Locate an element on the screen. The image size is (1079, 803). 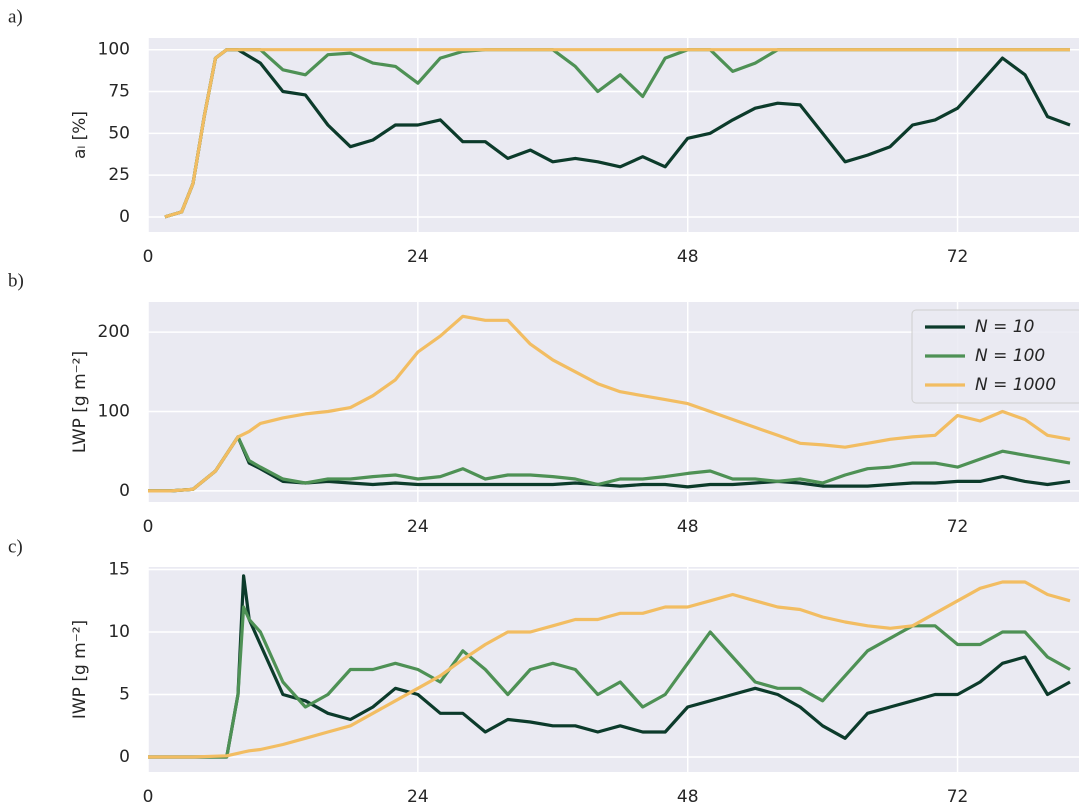
panel-label: a) is located at coordinates (15, 16).